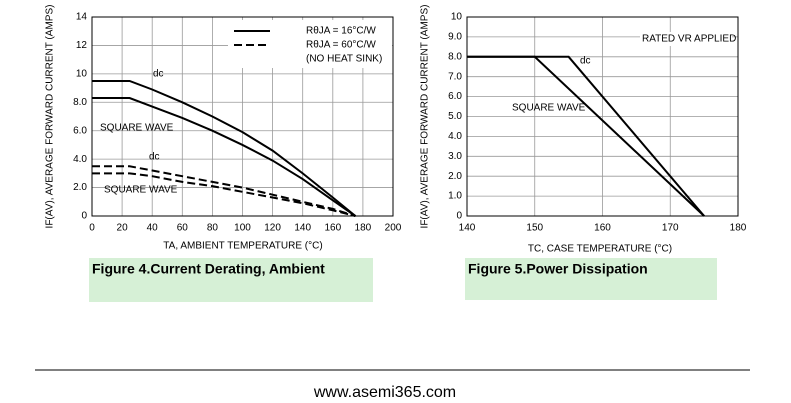 The height and width of the screenshot is (403, 791). I want to click on footer-text: www.asemi365.com, so click(384, 392).